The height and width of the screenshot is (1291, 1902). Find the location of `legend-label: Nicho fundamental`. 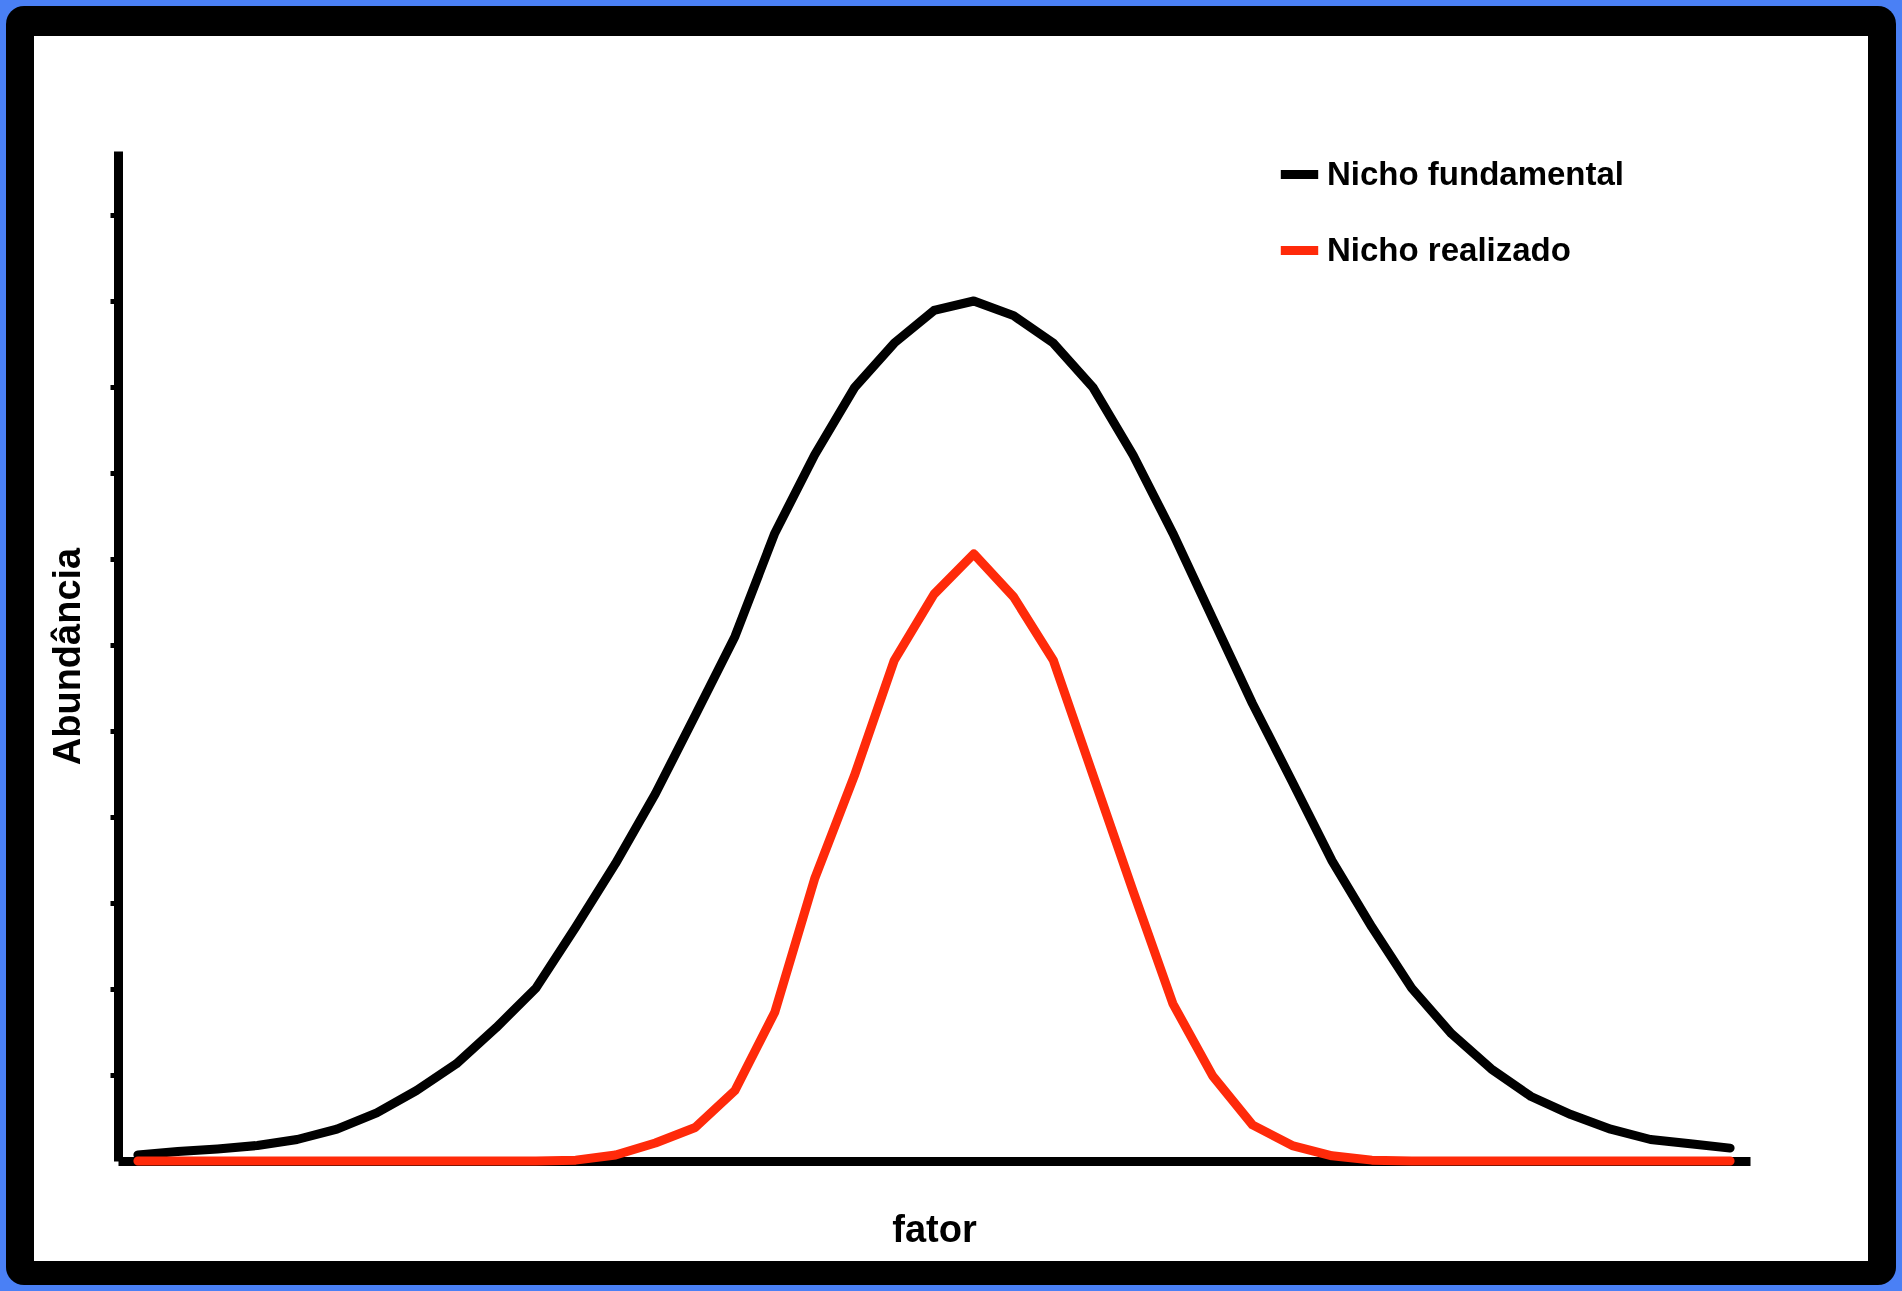

legend-label: Nicho fundamental is located at coordinates (1476, 173).